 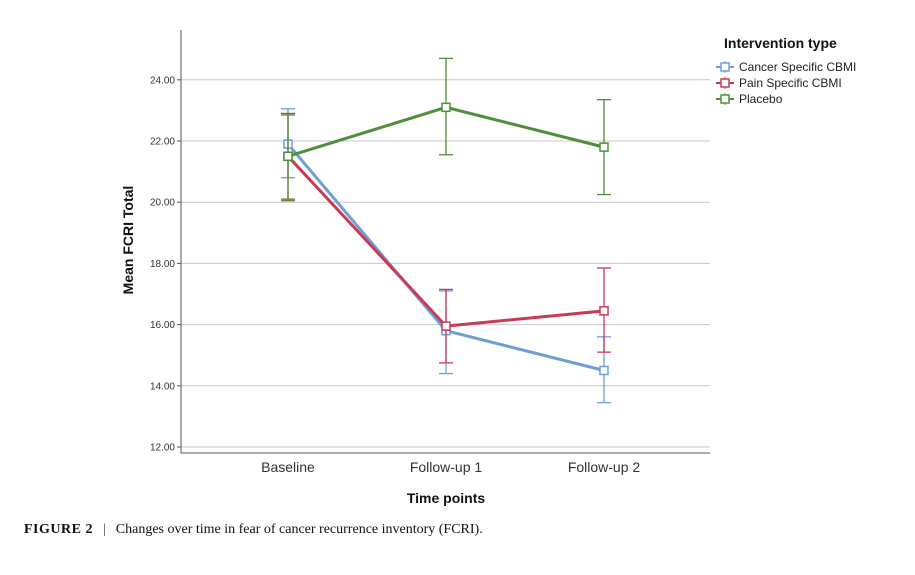 I want to click on y-tick-label: 18.00, so click(x=162, y=264).